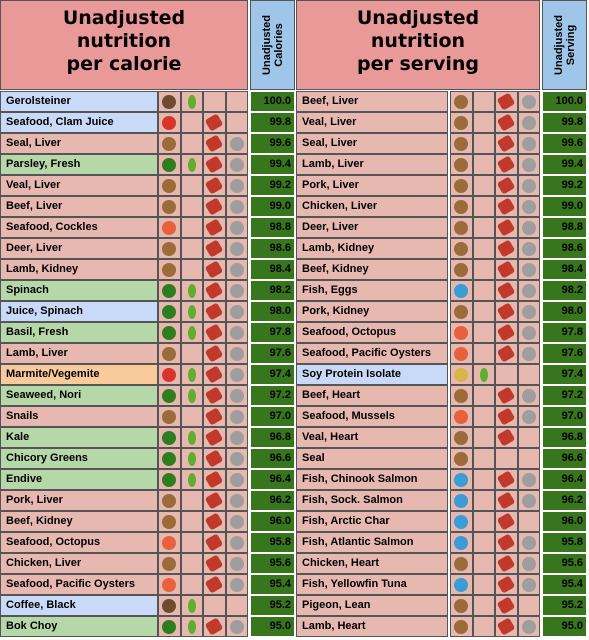 The width and height of the screenshot is (589, 640). Describe the element at coordinates (564, 626) in the screenshot. I see `score: 95.0` at that location.